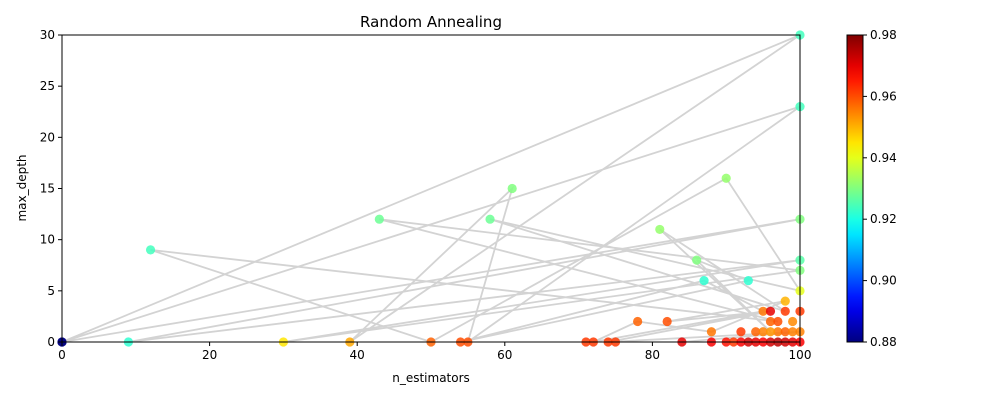 The image size is (1000, 400). What do you see at coordinates (883, 281) in the screenshot?
I see `colorbar-tick-label: 0.90` at bounding box center [883, 281].